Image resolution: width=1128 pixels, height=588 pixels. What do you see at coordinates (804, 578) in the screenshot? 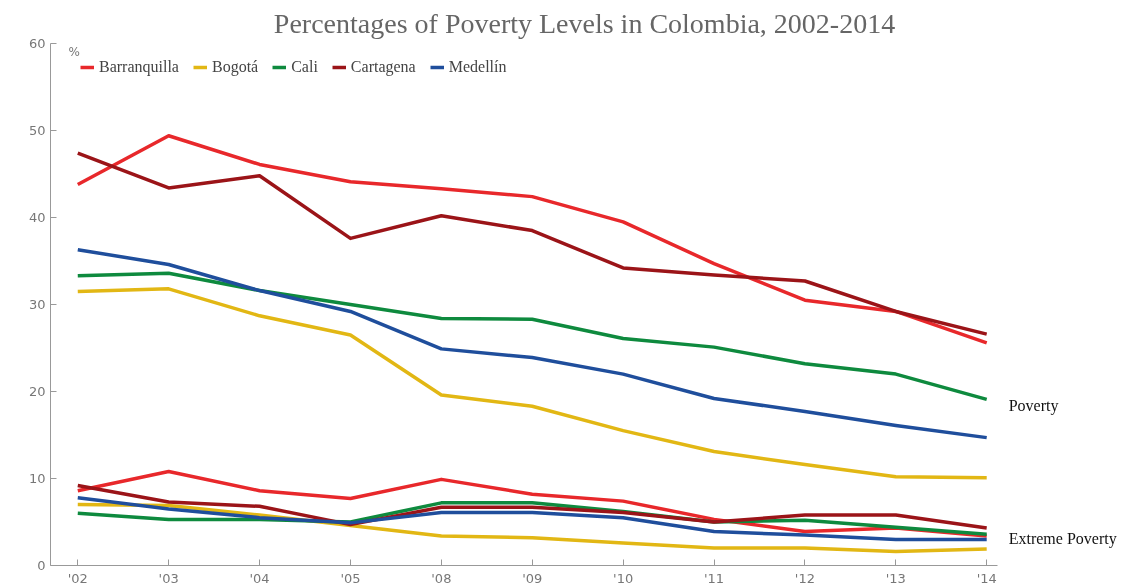
I see `x-tick-label: '12` at bounding box center [804, 578].